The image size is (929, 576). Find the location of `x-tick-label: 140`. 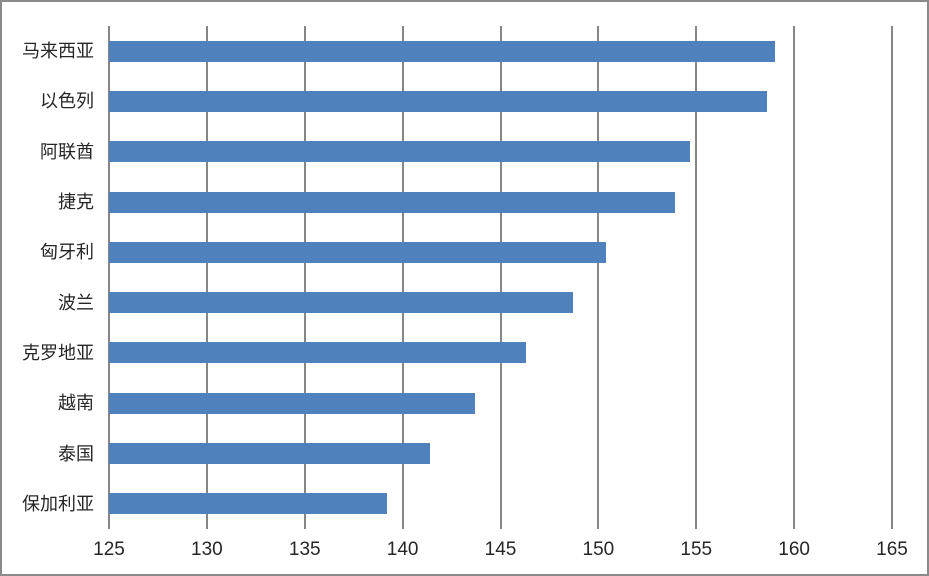

x-tick-label: 140 is located at coordinates (402, 549).